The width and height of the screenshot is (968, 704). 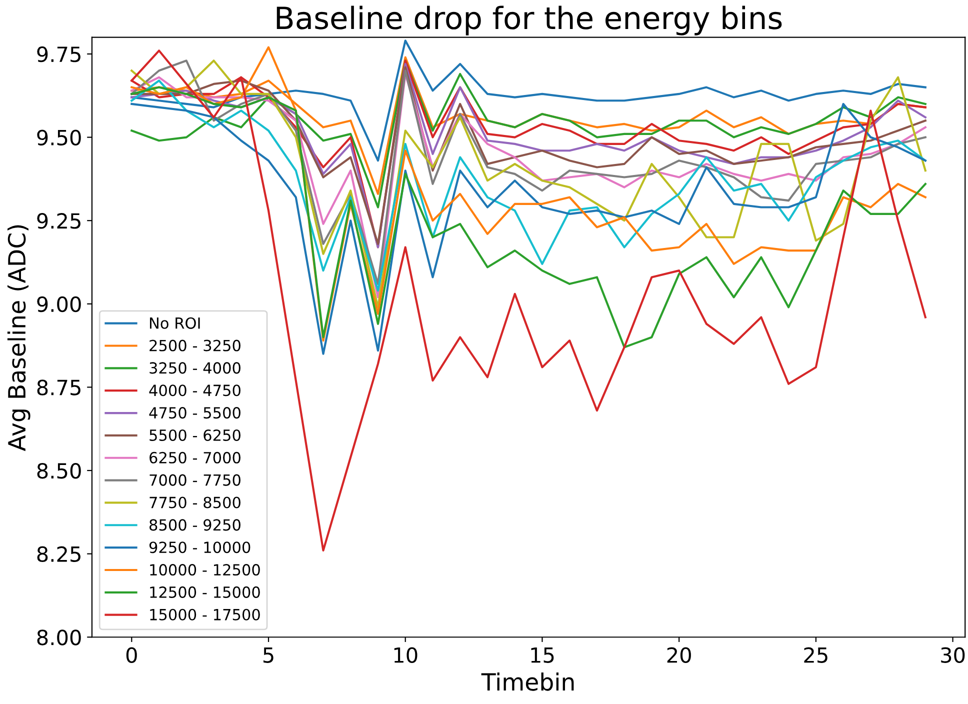 What do you see at coordinates (529, 21) in the screenshot?
I see `chart-title: Baseline drop for the energy bins` at bounding box center [529, 21].